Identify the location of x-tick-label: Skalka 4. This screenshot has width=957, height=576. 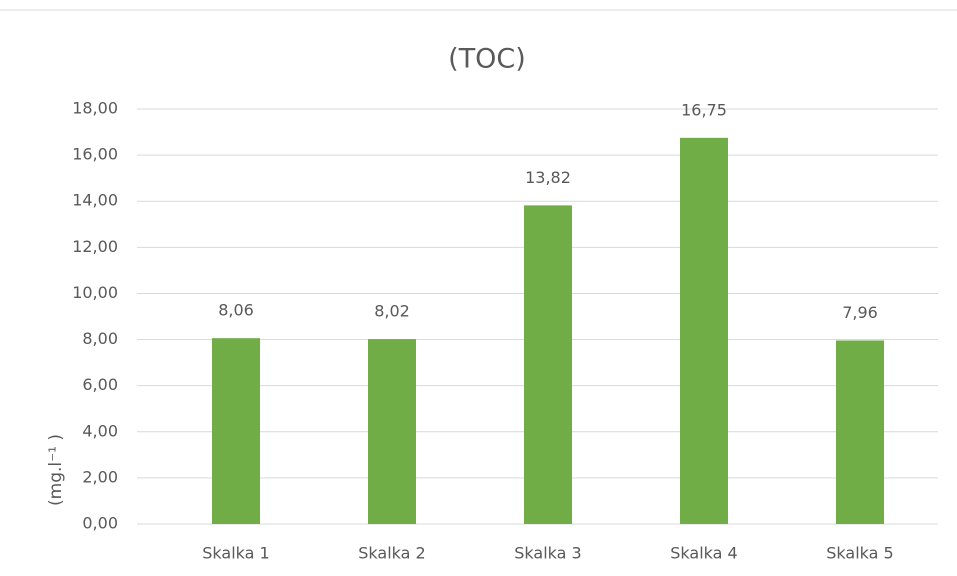
(703, 553).